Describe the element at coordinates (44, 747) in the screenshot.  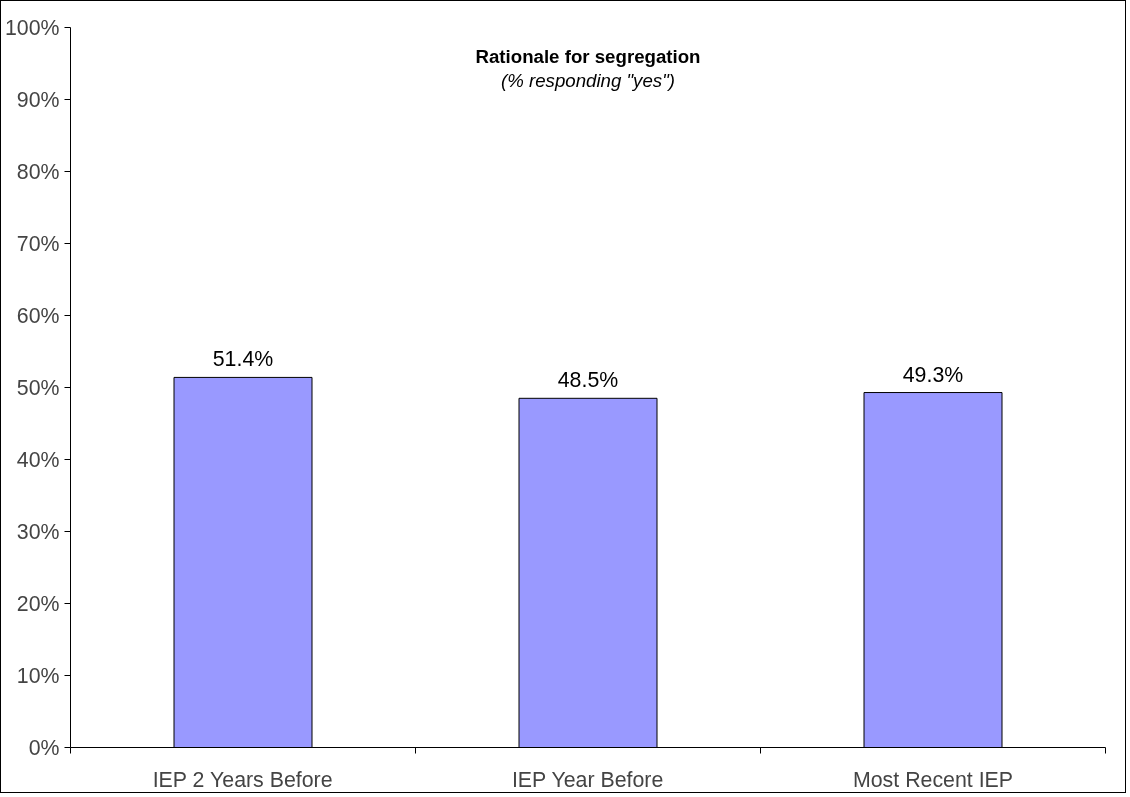
I see `y-tick-label: 0%` at that location.